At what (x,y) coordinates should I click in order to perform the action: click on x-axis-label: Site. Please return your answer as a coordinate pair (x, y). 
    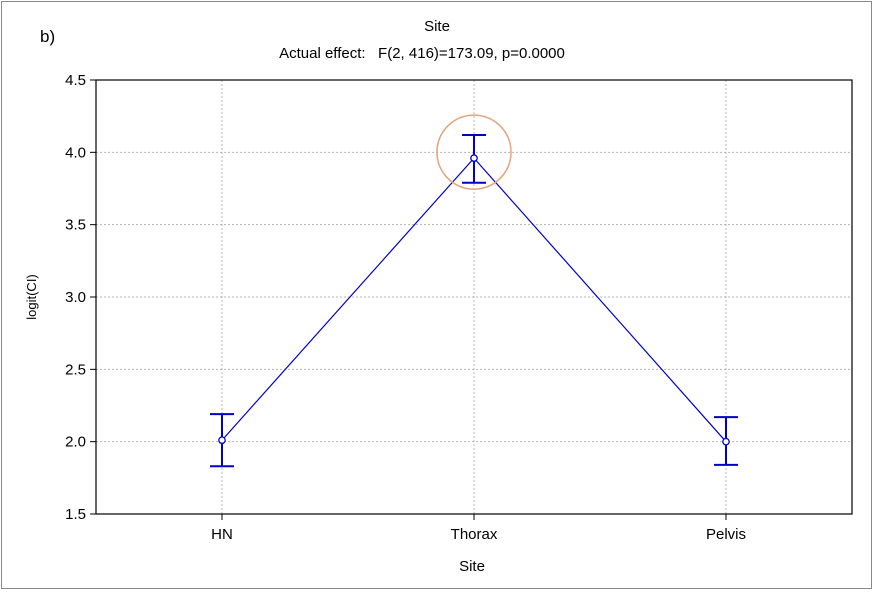
    Looking at the image, I should click on (472, 566).